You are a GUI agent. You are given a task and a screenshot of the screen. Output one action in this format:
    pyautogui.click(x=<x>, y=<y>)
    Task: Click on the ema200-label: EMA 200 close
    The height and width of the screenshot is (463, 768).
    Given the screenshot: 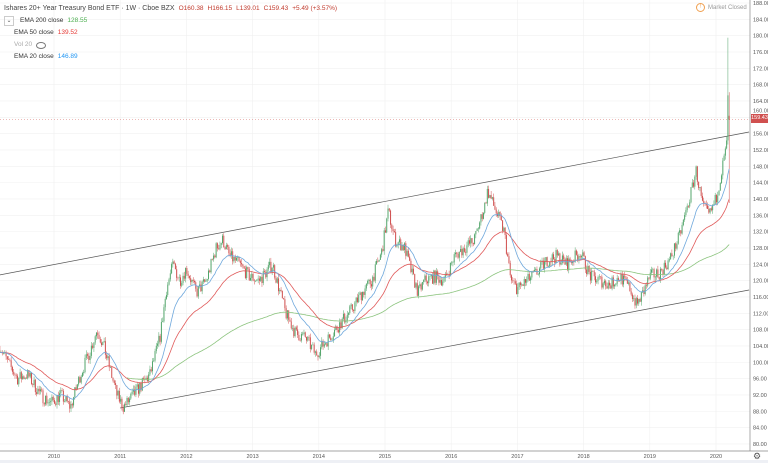 What is the action you would take?
    pyautogui.click(x=42, y=20)
    